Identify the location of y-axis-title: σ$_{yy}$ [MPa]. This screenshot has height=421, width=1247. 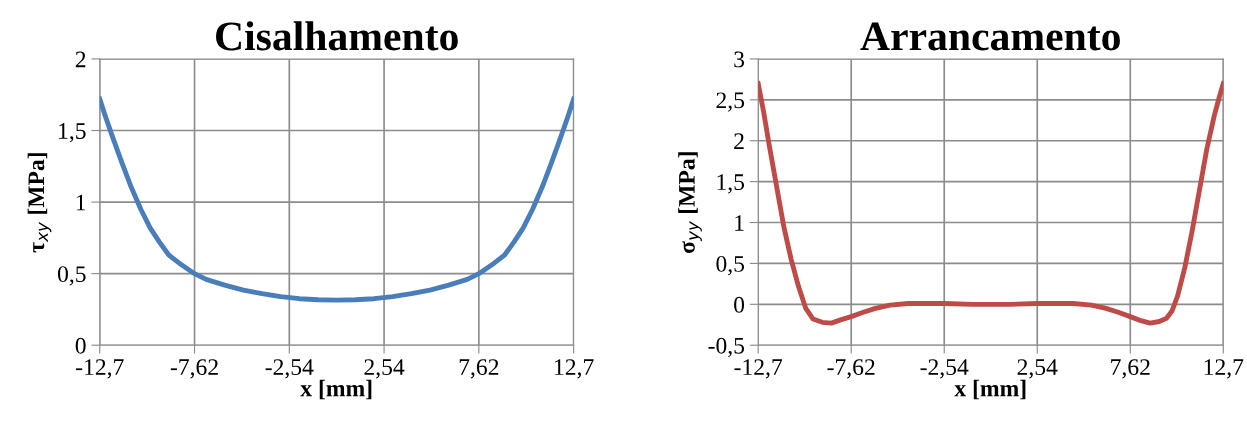
(690, 203).